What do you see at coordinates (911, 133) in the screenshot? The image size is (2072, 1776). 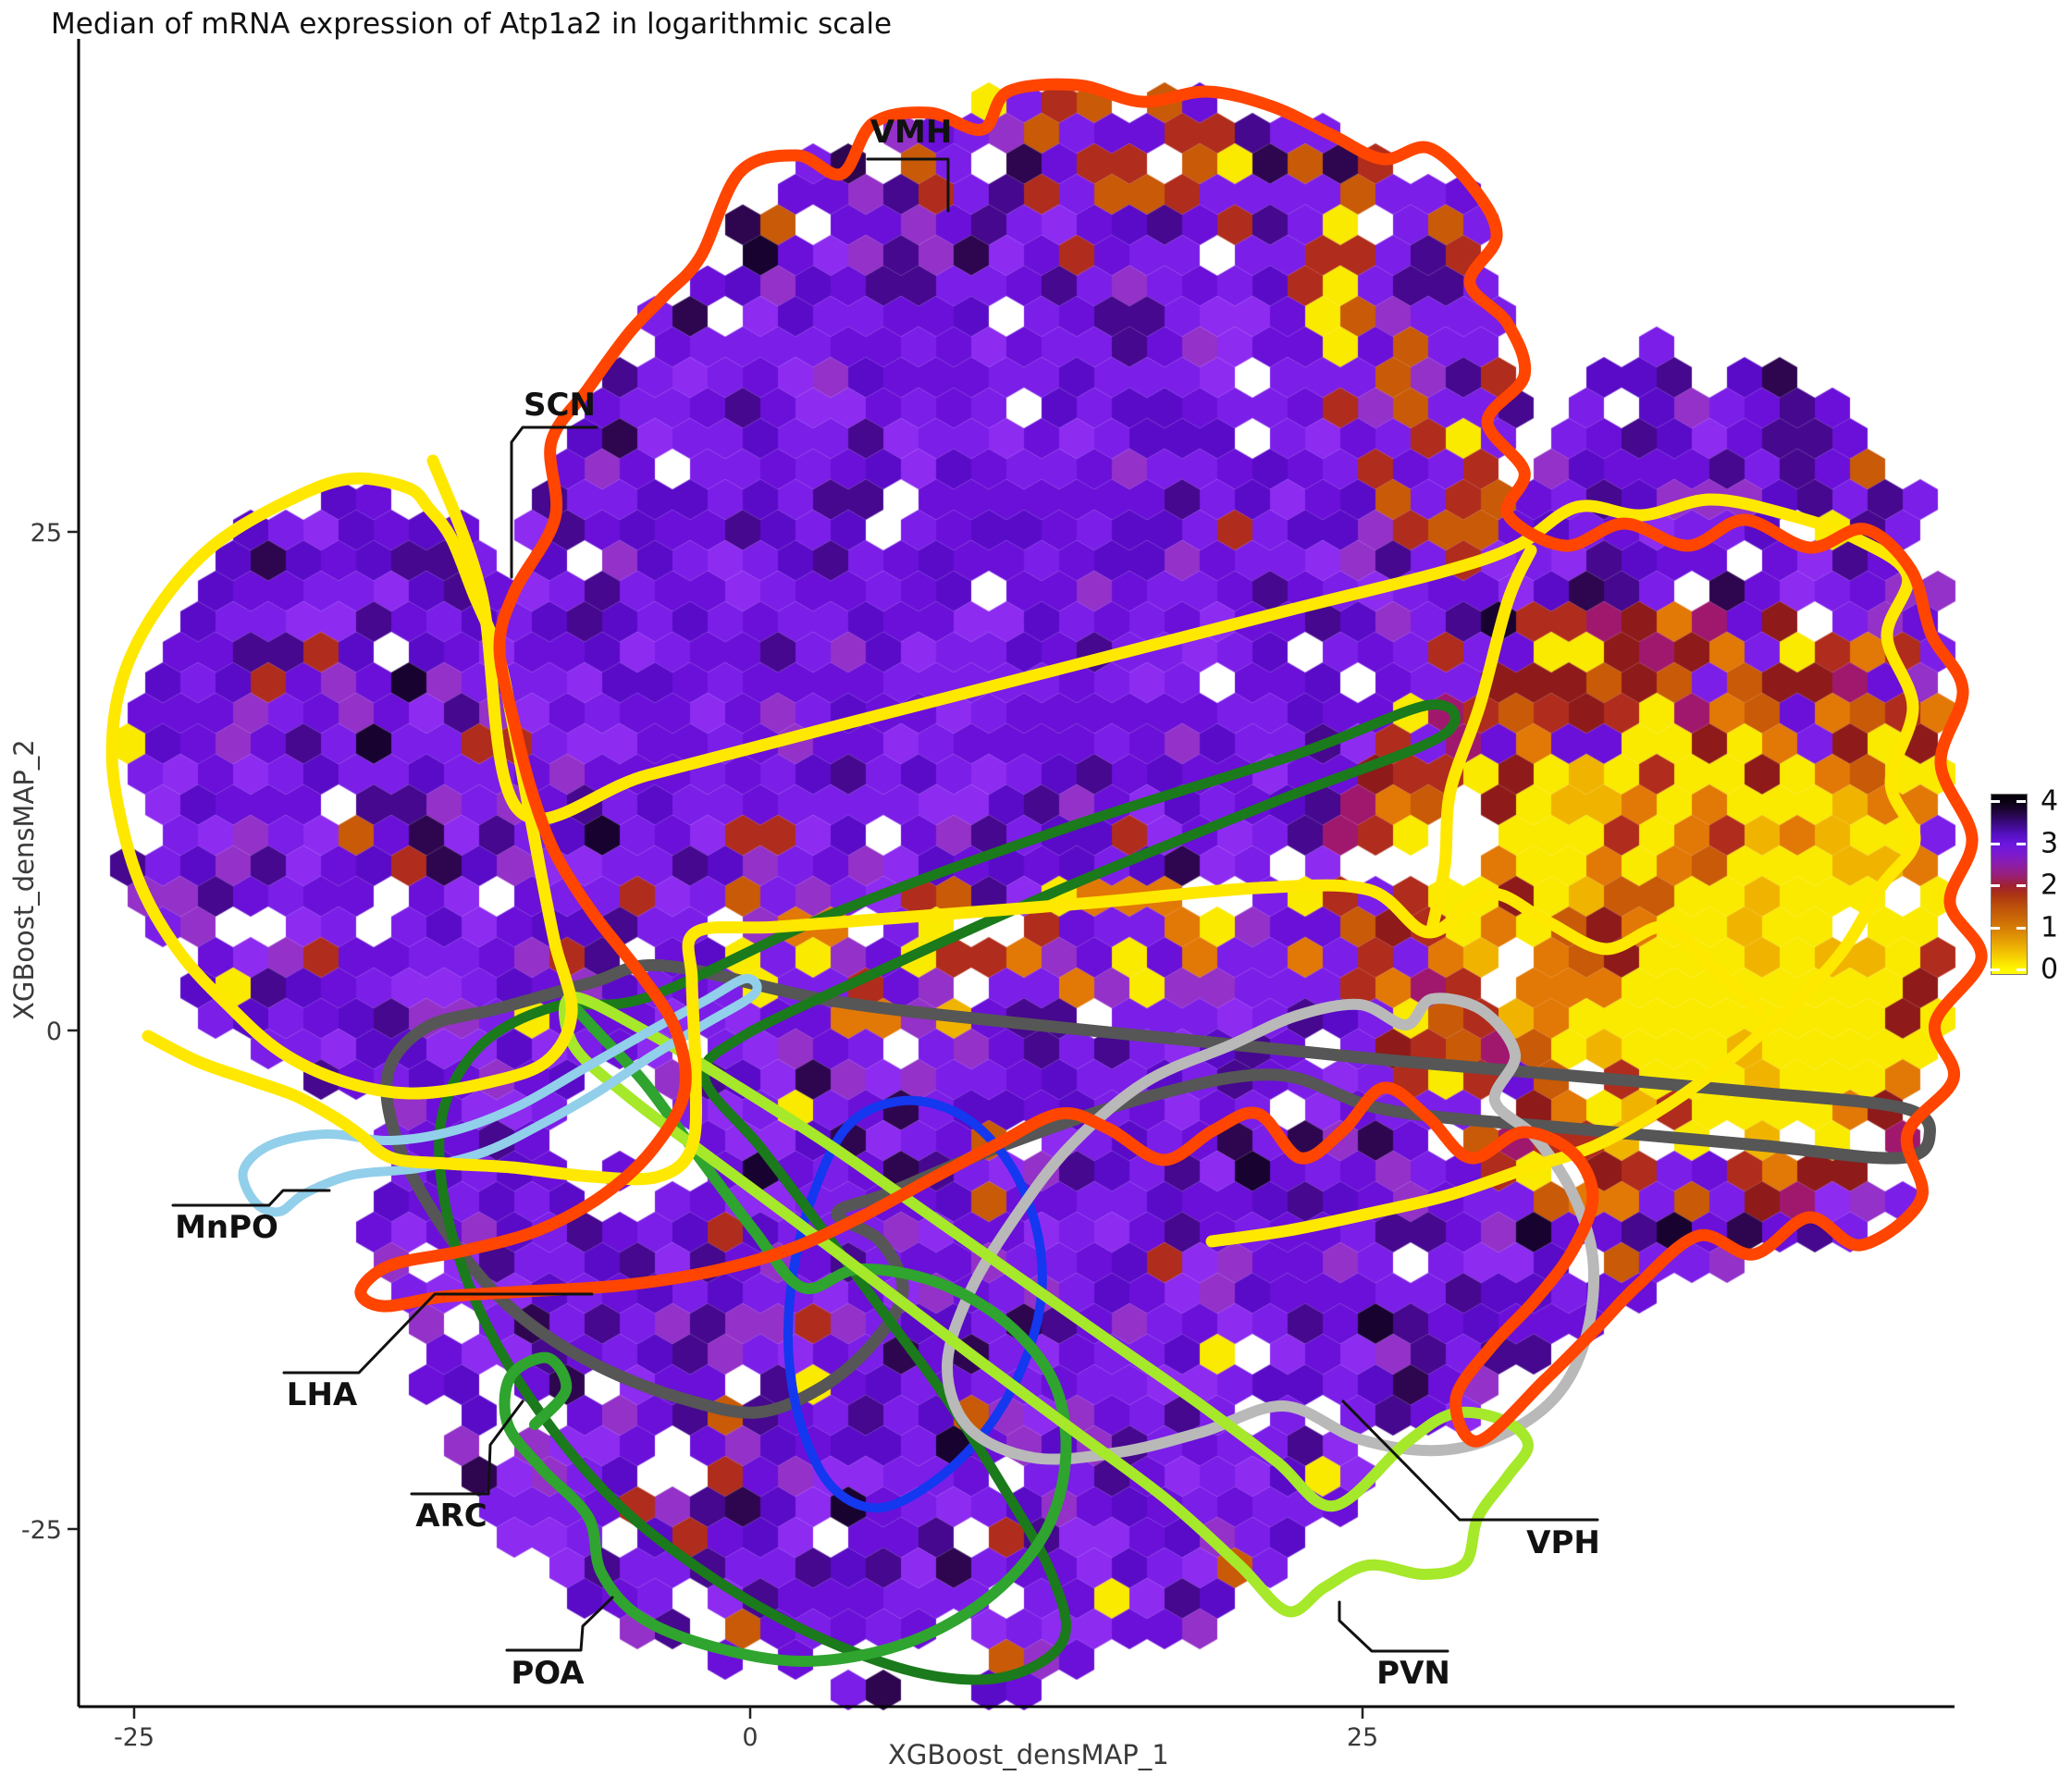 I see `annotation-label-vmh: VMH` at bounding box center [911, 133].